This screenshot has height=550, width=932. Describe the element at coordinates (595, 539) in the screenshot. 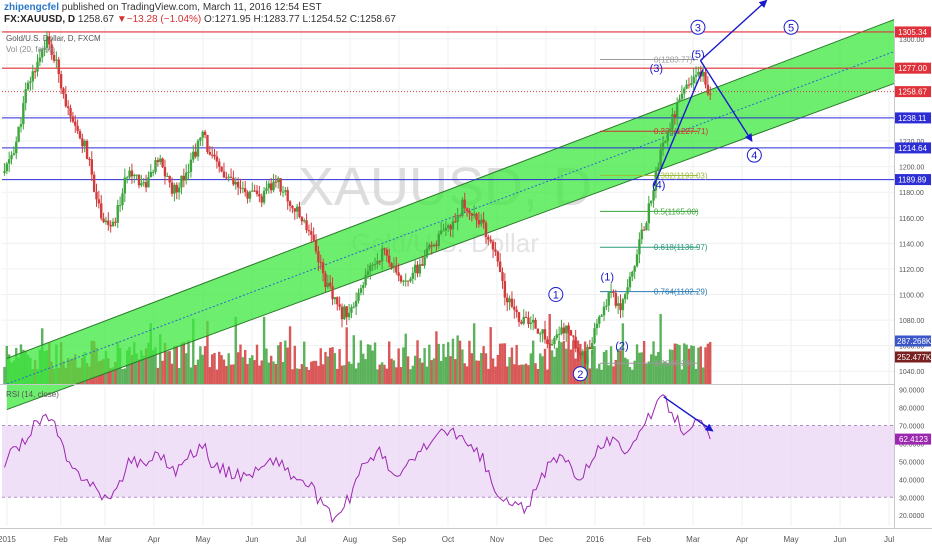

I see `time-tick-label: 2016` at that location.